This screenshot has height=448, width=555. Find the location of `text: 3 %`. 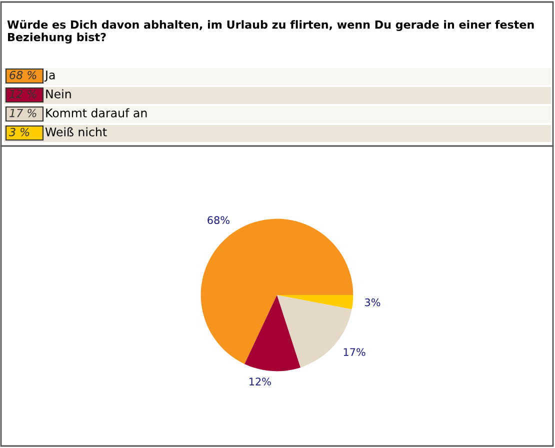

text: 3 % is located at coordinates (19, 132).